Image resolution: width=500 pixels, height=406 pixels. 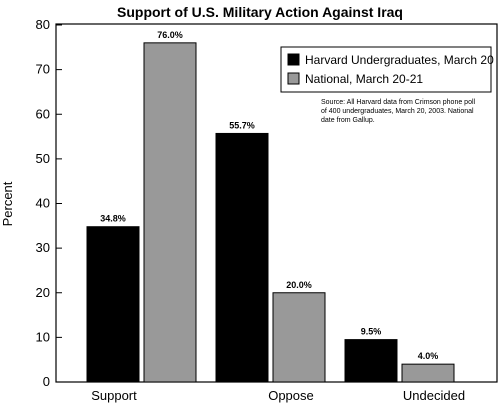 What do you see at coordinates (7, 203) in the screenshot?
I see `y-axis-label: Percent` at bounding box center [7, 203].